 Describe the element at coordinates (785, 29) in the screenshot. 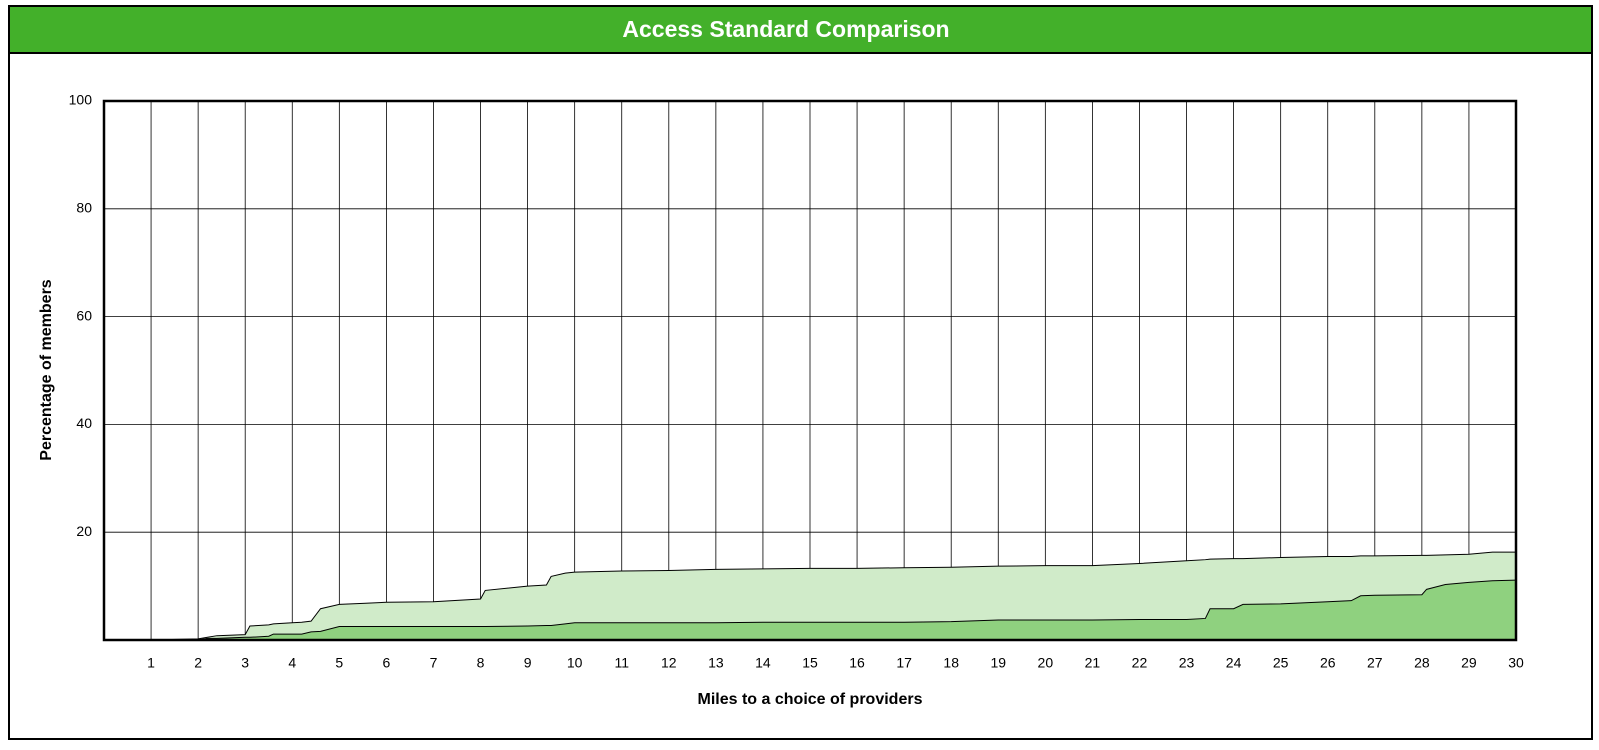

I see `chart-title: Access Standard Comparison` at that location.